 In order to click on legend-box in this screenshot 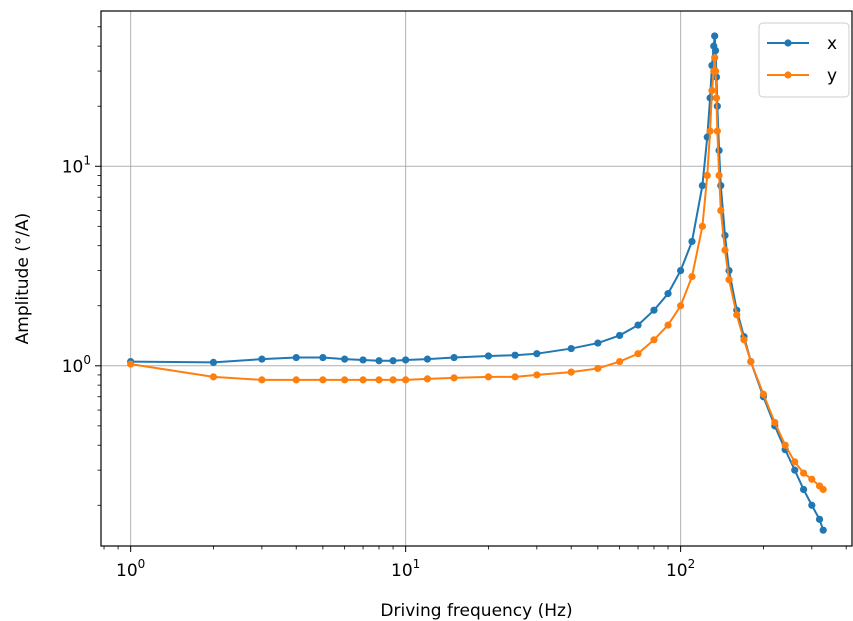, I will do `click(804, 60)`.